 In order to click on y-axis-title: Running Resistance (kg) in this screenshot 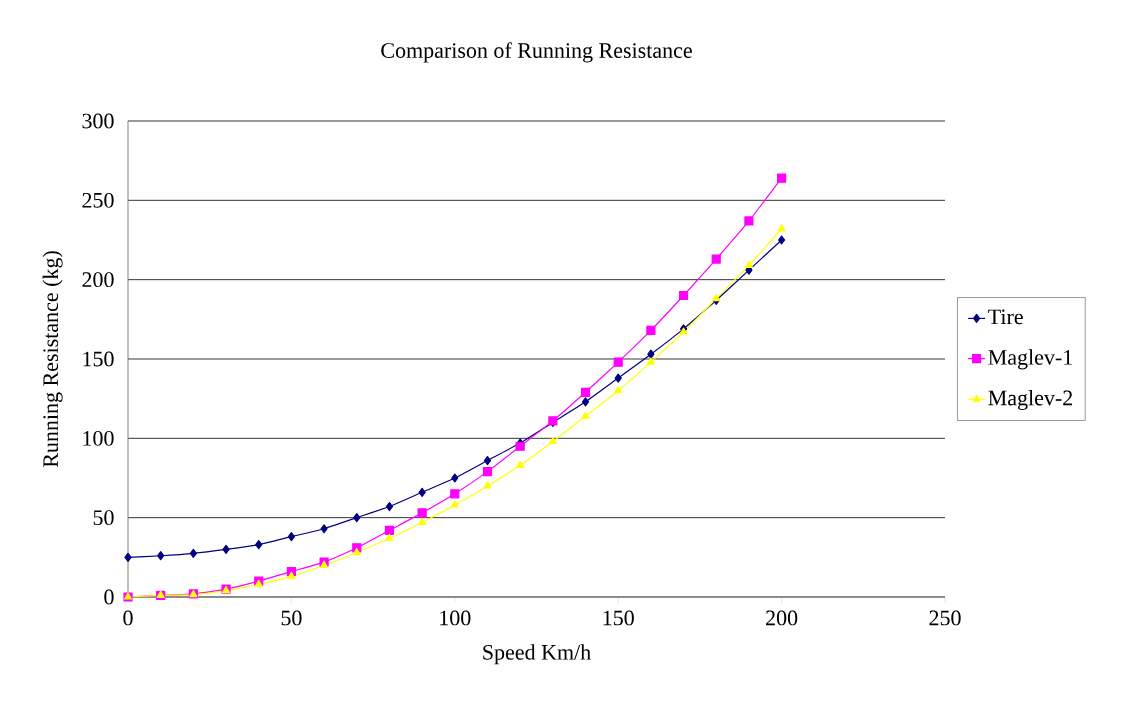, I will do `click(52, 359)`.